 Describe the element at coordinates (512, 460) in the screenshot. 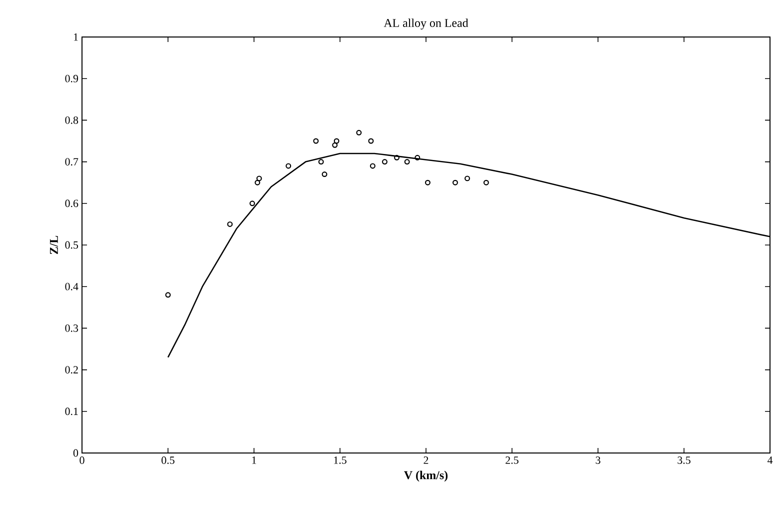

I see `x-tick-label: 2.5` at that location.